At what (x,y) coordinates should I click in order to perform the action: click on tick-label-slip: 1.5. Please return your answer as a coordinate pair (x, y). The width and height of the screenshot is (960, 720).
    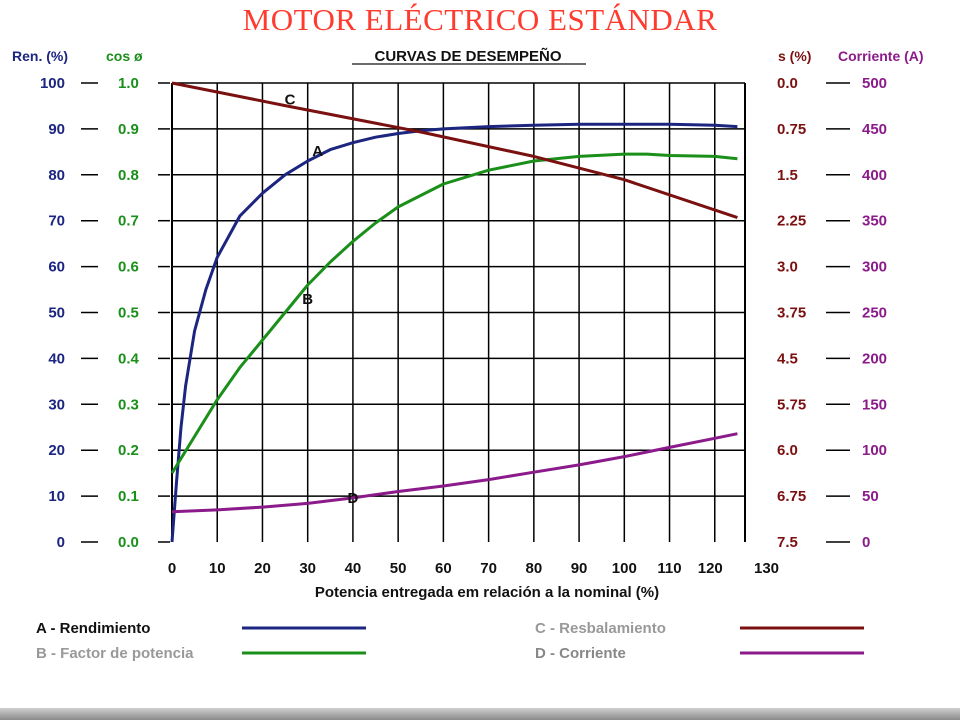
    Looking at the image, I should click on (787, 175).